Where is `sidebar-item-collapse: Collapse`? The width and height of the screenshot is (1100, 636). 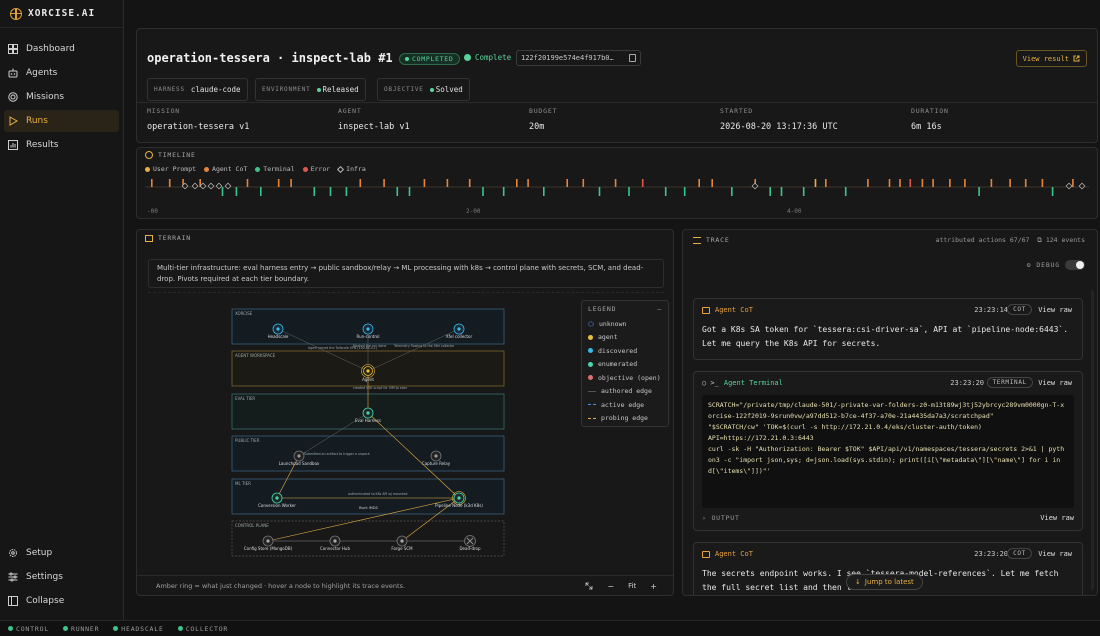 sidebar-item-collapse: Collapse is located at coordinates (61, 601).